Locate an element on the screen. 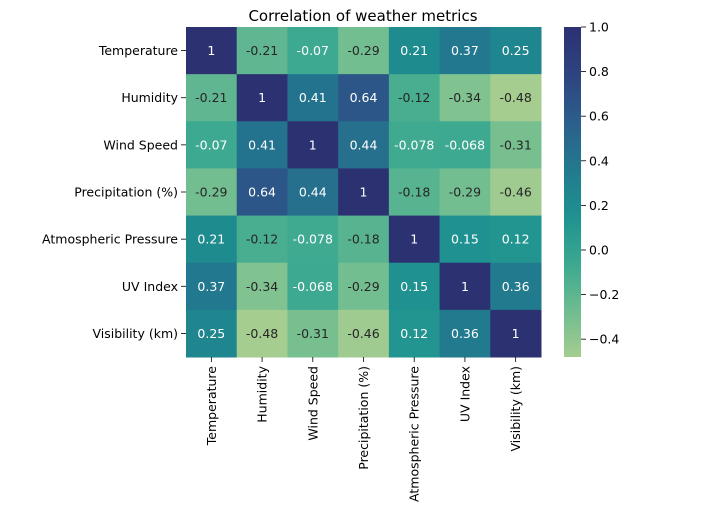  cell-value-label: -0.068 is located at coordinates (313, 286).